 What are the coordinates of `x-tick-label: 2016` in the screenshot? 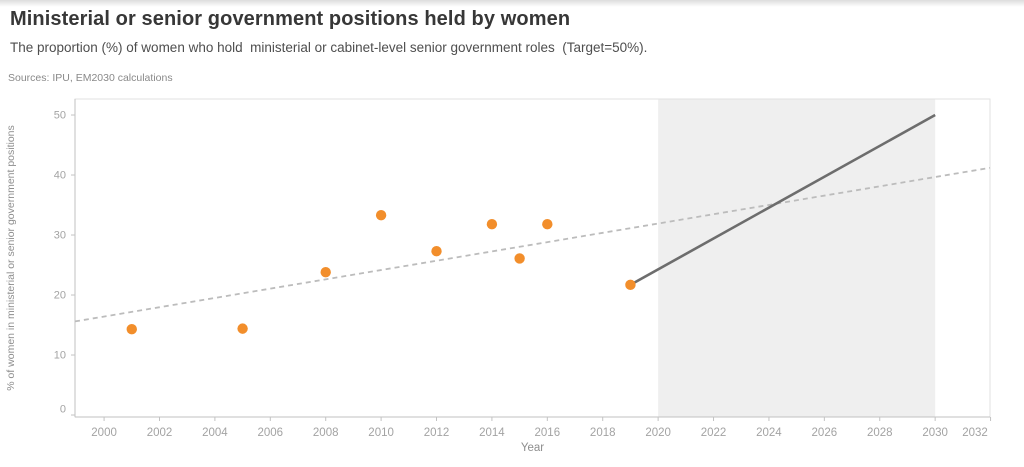 It's located at (548, 433).